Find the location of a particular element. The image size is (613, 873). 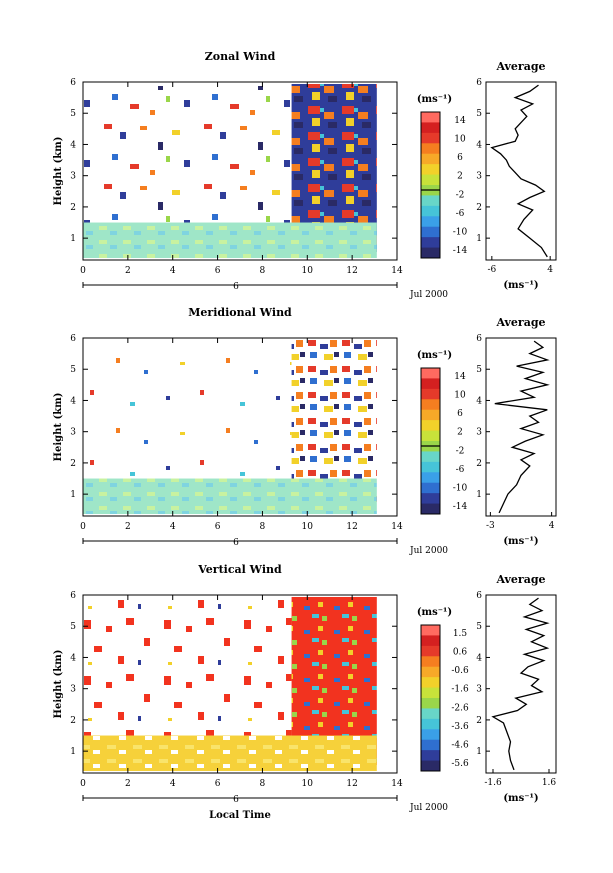

profile-x-tick-label: 4 is located at coordinates (550, 270).